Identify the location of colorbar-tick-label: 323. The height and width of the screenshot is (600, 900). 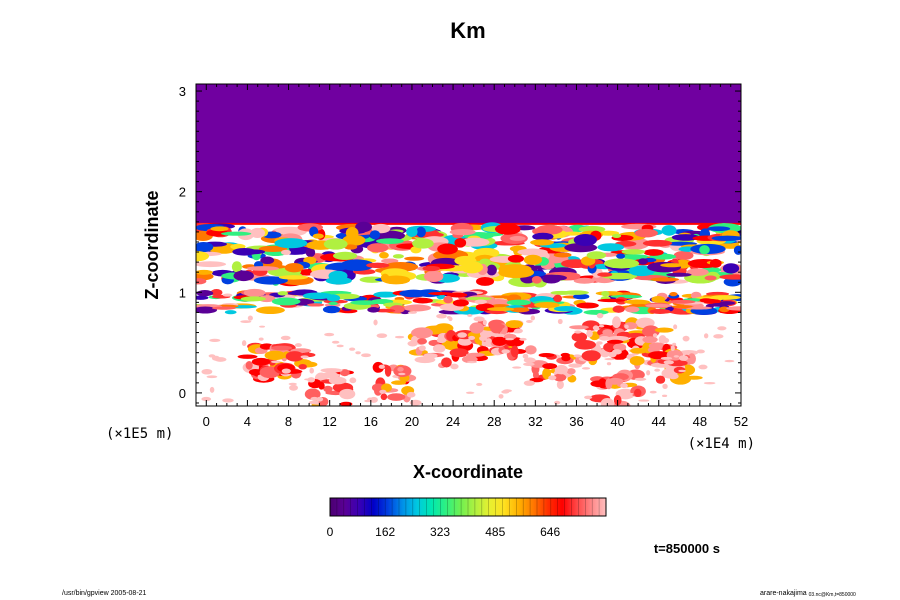
(440, 532).